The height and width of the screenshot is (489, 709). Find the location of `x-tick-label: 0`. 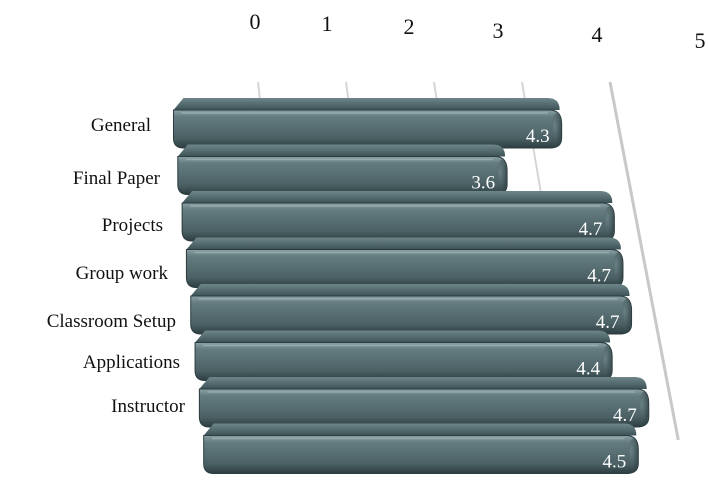

x-tick-label: 0 is located at coordinates (255, 21).